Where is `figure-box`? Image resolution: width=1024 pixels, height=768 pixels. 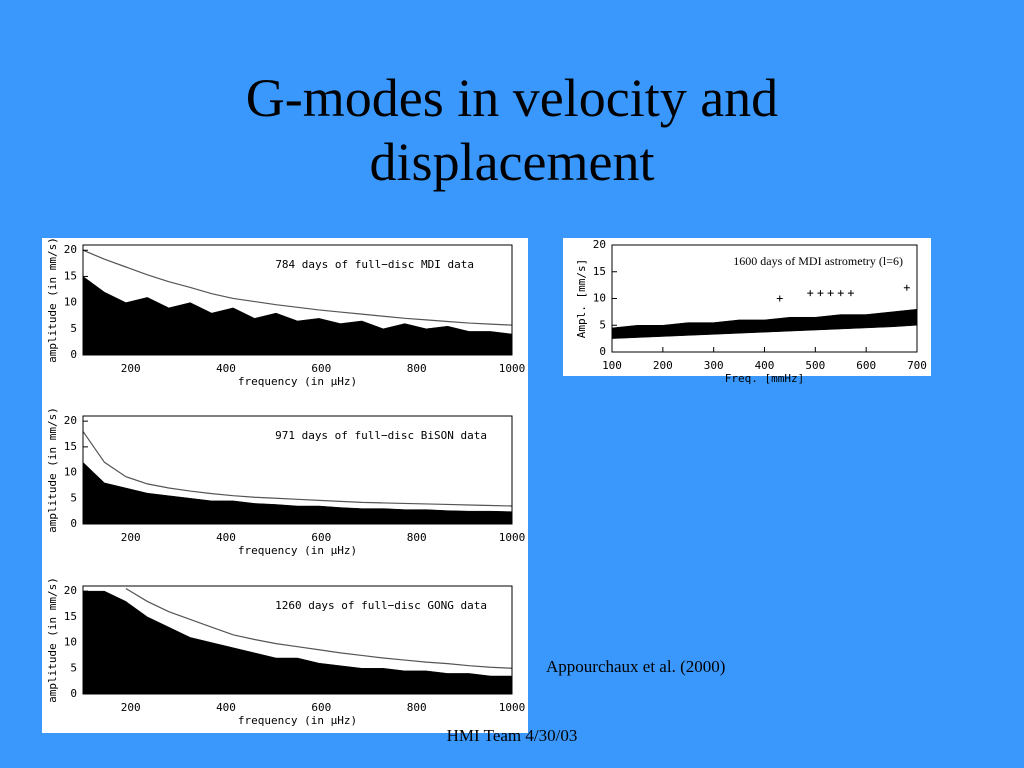
figure-box is located at coordinates (747, 307).